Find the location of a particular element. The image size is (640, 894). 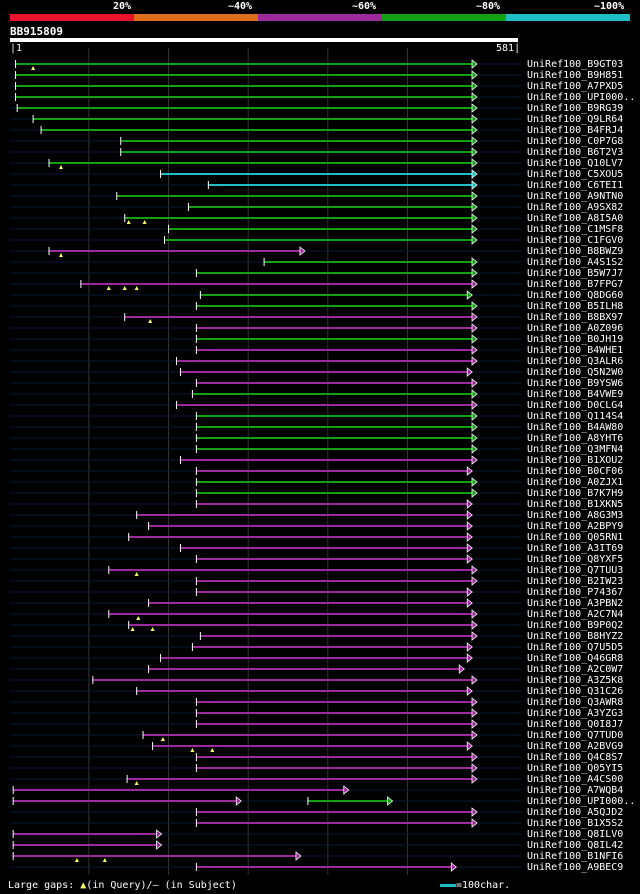

hit-label: UniRef100_B2IW23 is located at coordinates (575, 581).